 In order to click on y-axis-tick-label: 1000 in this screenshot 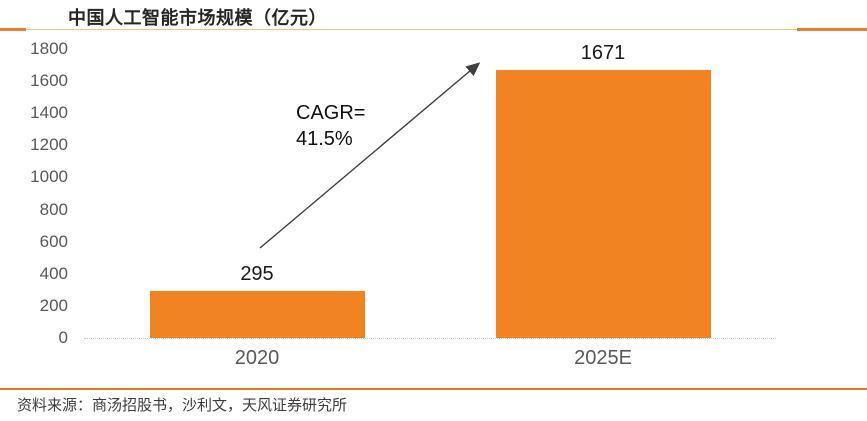, I will do `click(49, 177)`.